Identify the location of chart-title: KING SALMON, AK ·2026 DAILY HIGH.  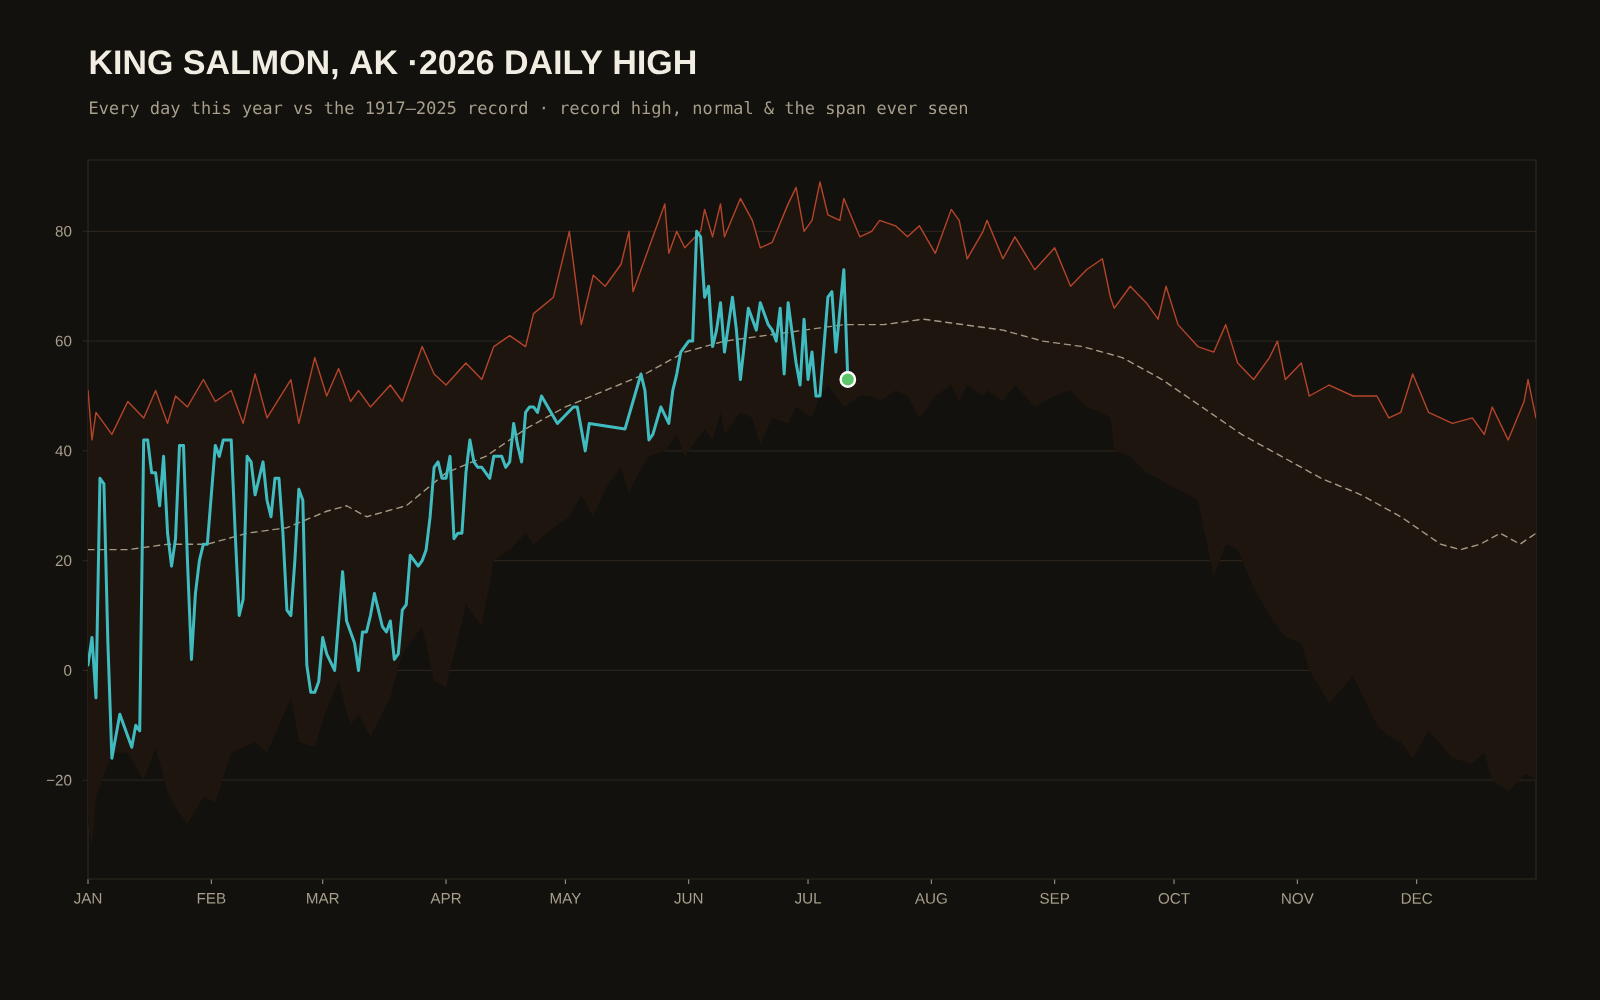
(393, 65).